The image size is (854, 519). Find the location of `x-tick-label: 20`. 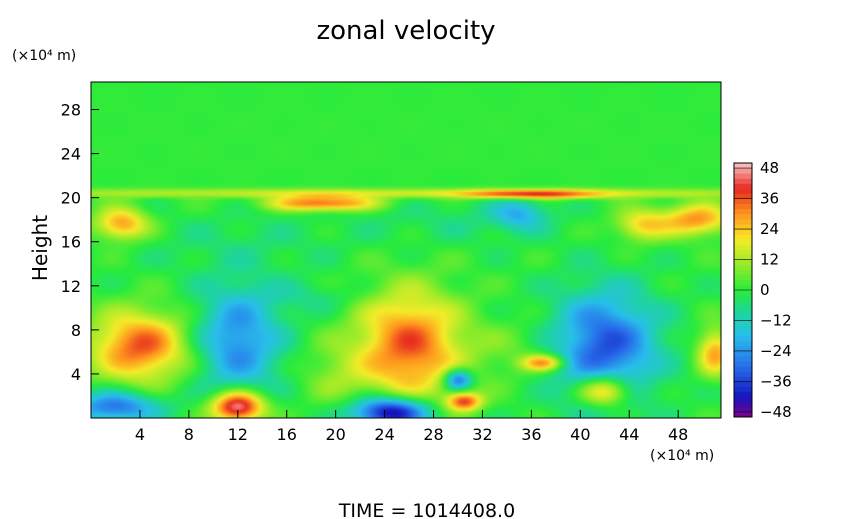

x-tick-label: 20 is located at coordinates (335, 434).